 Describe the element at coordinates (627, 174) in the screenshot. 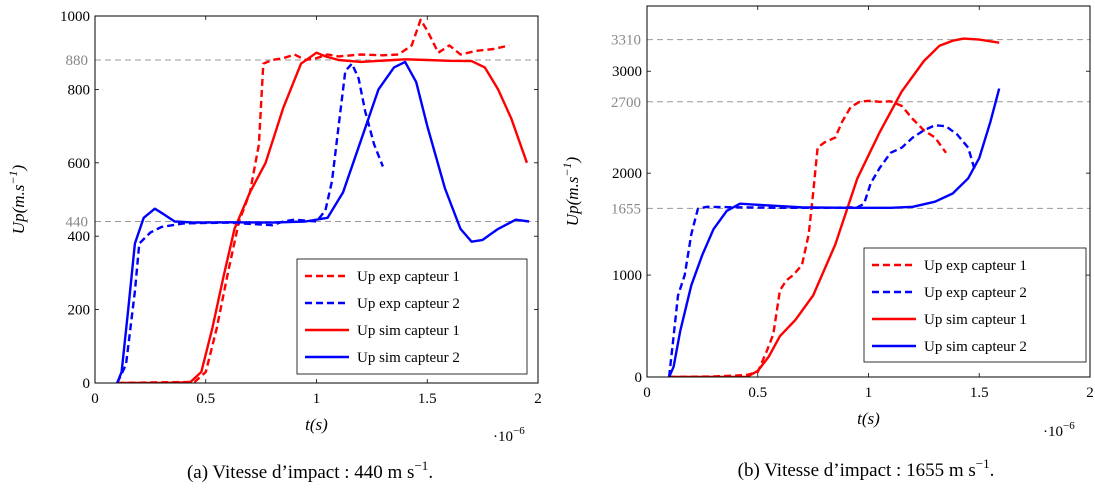

I see `y-tick-label: 2000` at that location.